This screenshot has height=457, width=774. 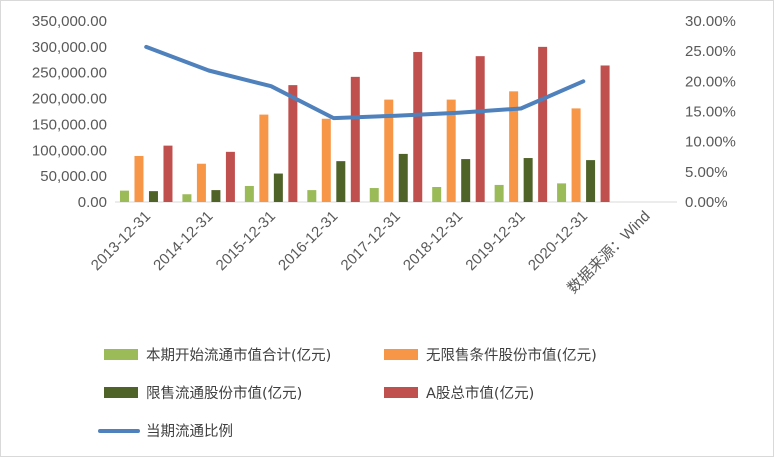 I want to click on x-tick-label: 2018-12-31, so click(x=433, y=241).